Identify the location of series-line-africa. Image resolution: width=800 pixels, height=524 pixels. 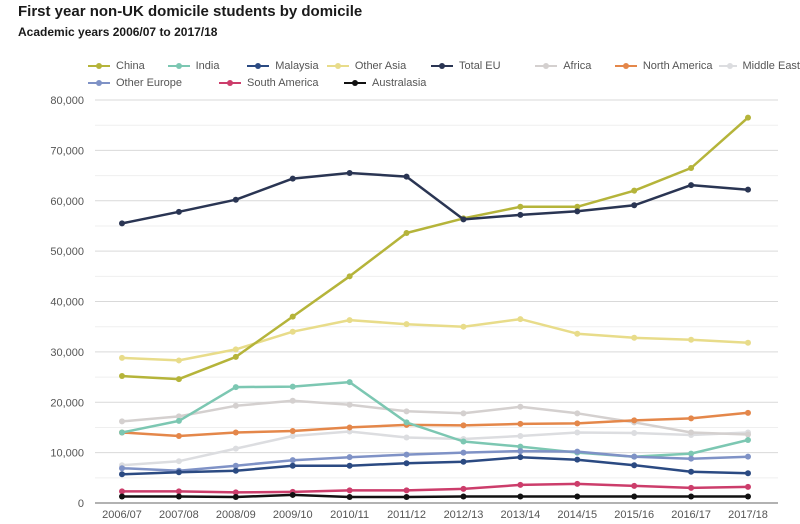
(435, 417).